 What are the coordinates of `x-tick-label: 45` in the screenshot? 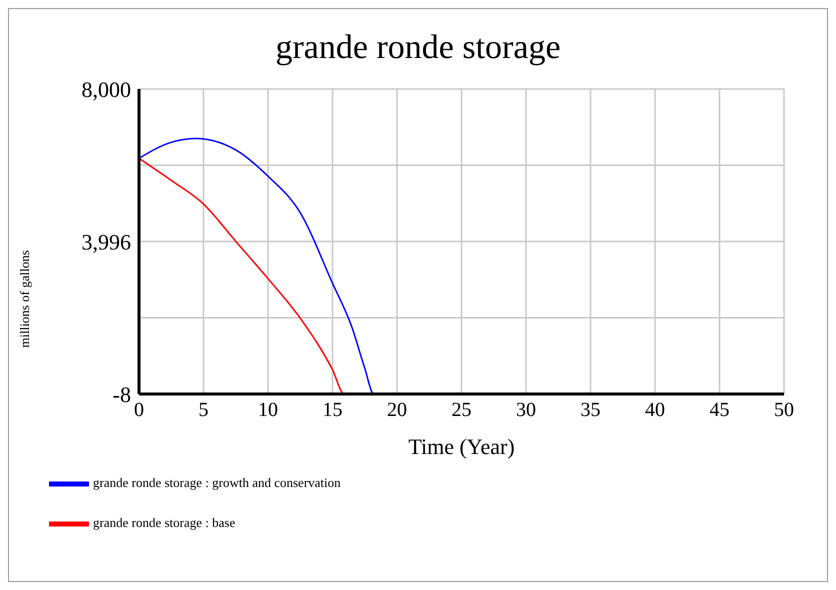 It's located at (720, 410).